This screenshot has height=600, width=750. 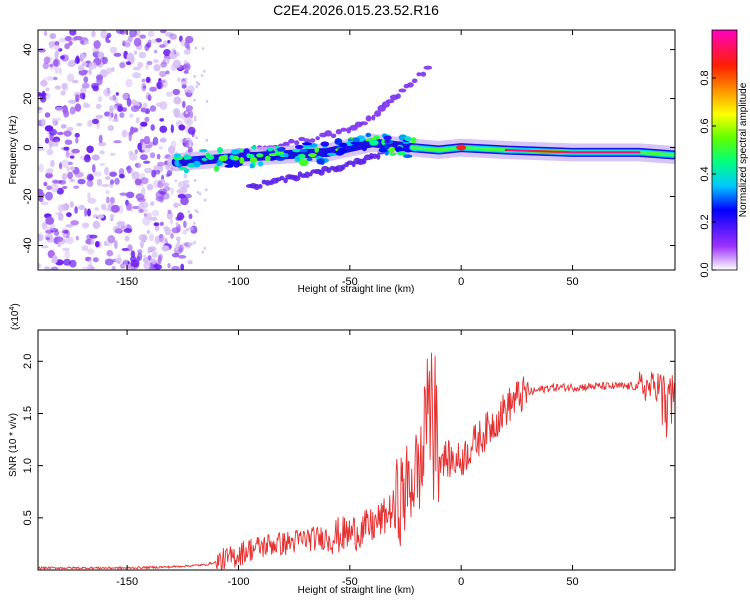 What do you see at coordinates (356, 590) in the screenshot?
I see `snr-x-axis-title: Height of straight line (km)` at bounding box center [356, 590].